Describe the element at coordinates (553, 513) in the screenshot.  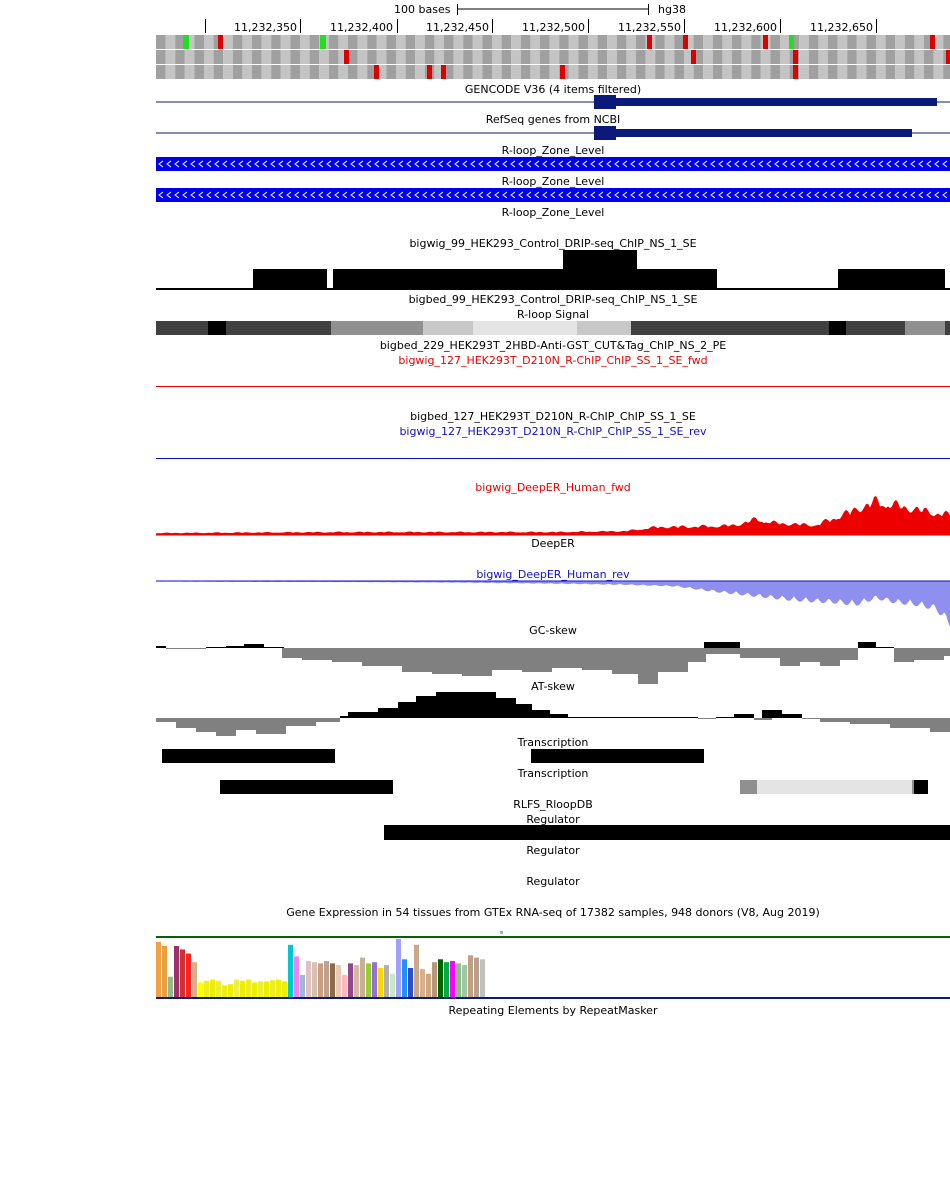
I see `deeper-fwd-signal` at that location.